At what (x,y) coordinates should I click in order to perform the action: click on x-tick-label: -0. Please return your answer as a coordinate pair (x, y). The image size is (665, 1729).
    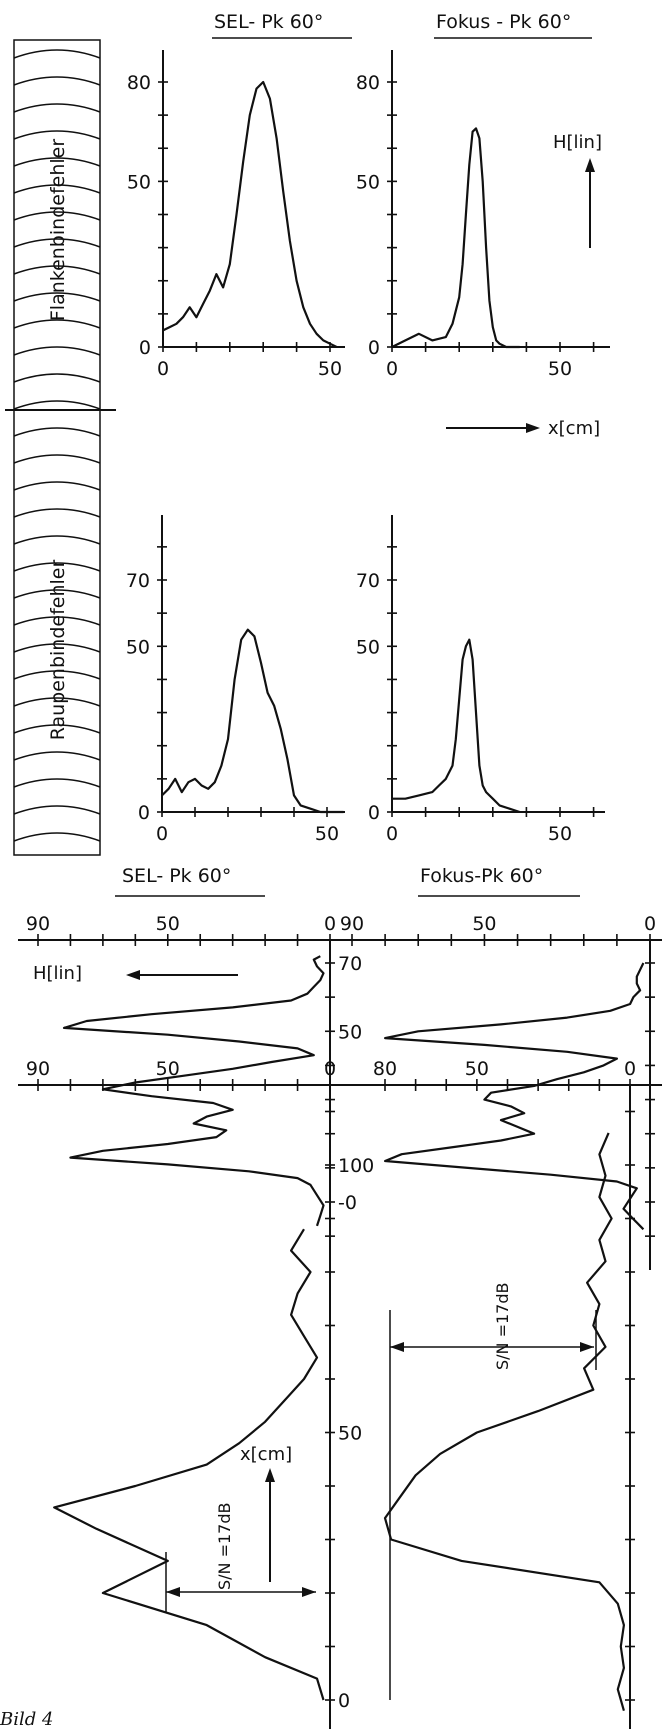
    Looking at the image, I should click on (347, 1203).